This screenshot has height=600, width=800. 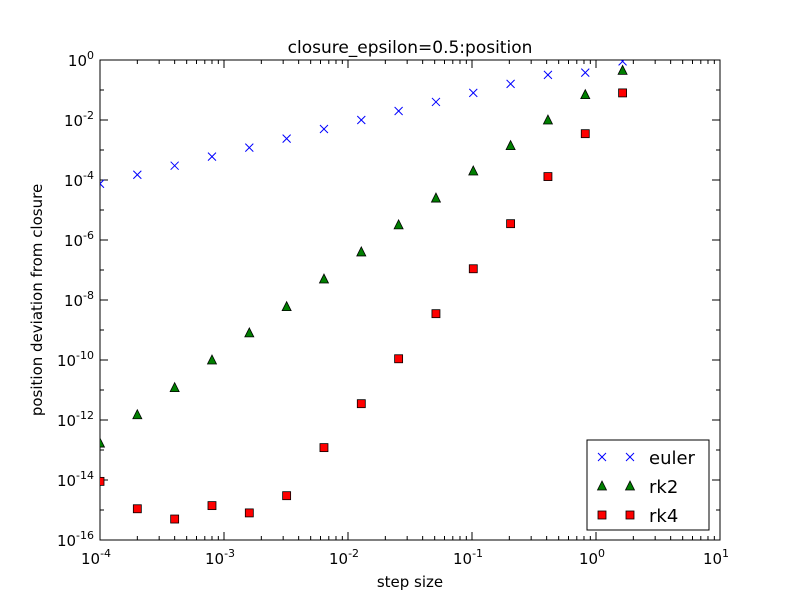 I want to click on y-tick-label: 10⁻⁴, so click(x=79, y=179).